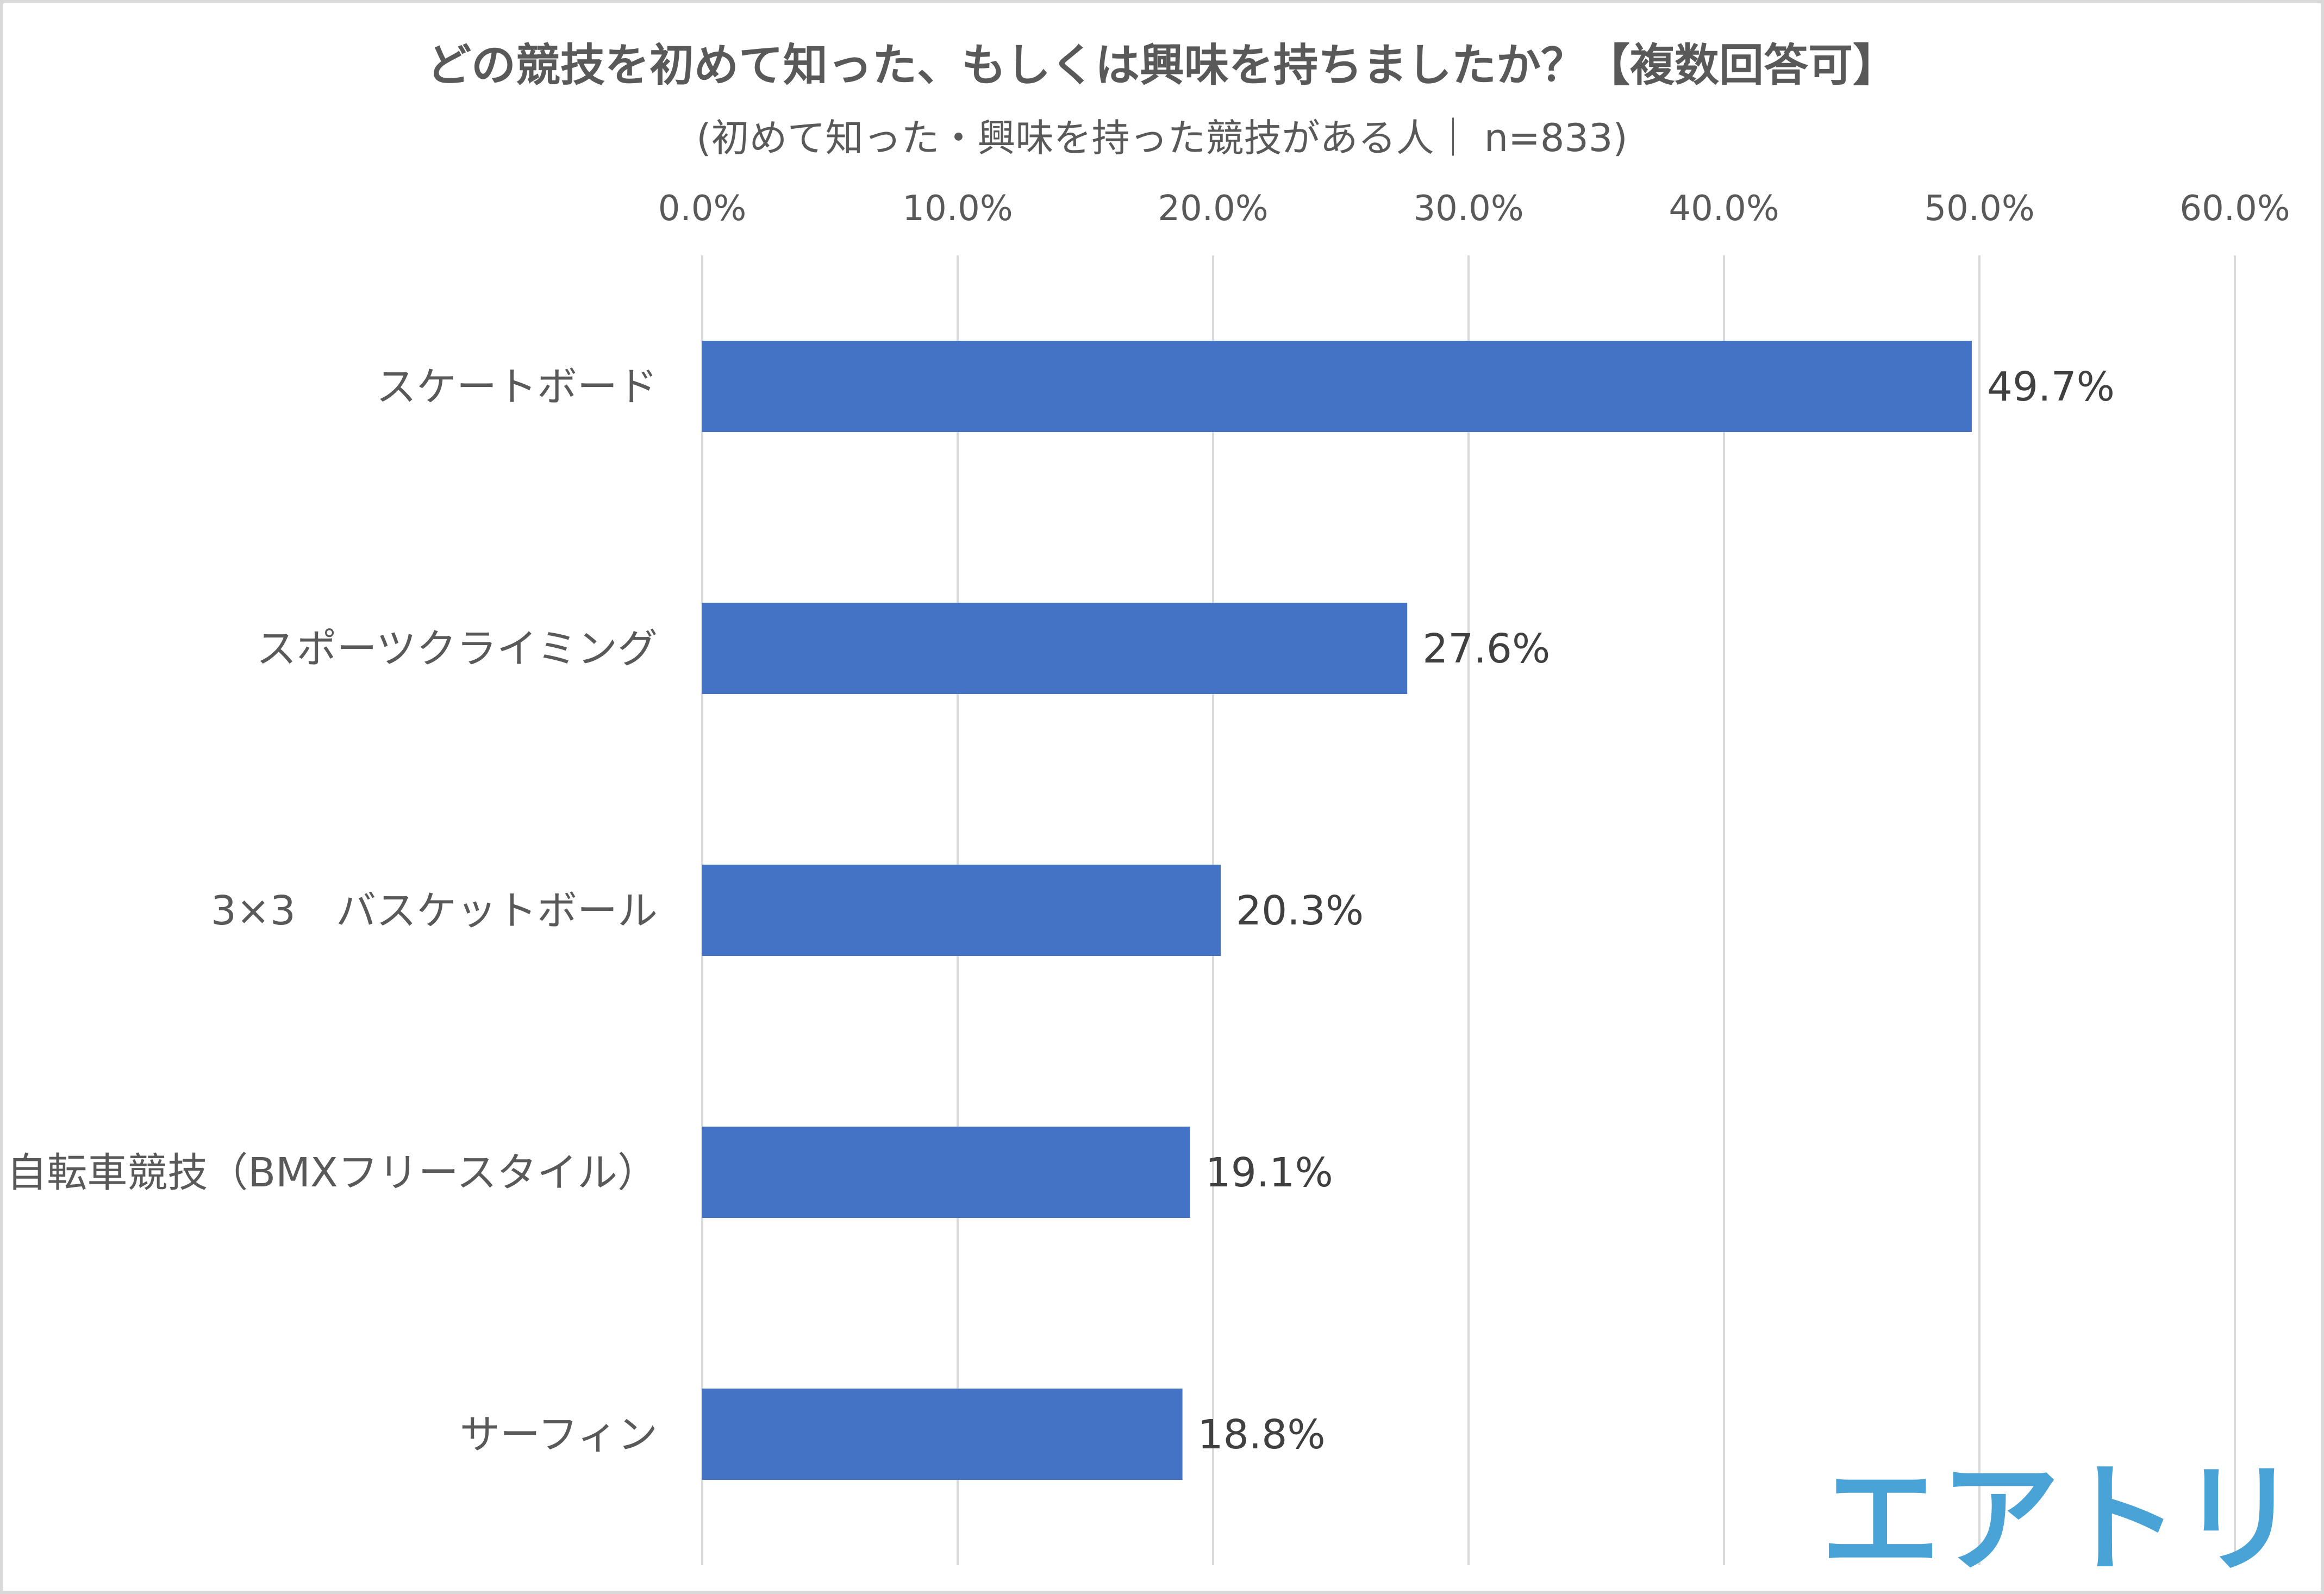 Image resolution: width=2324 pixels, height=1594 pixels. I want to click on x-tick-label: 30.0%, so click(1468, 209).